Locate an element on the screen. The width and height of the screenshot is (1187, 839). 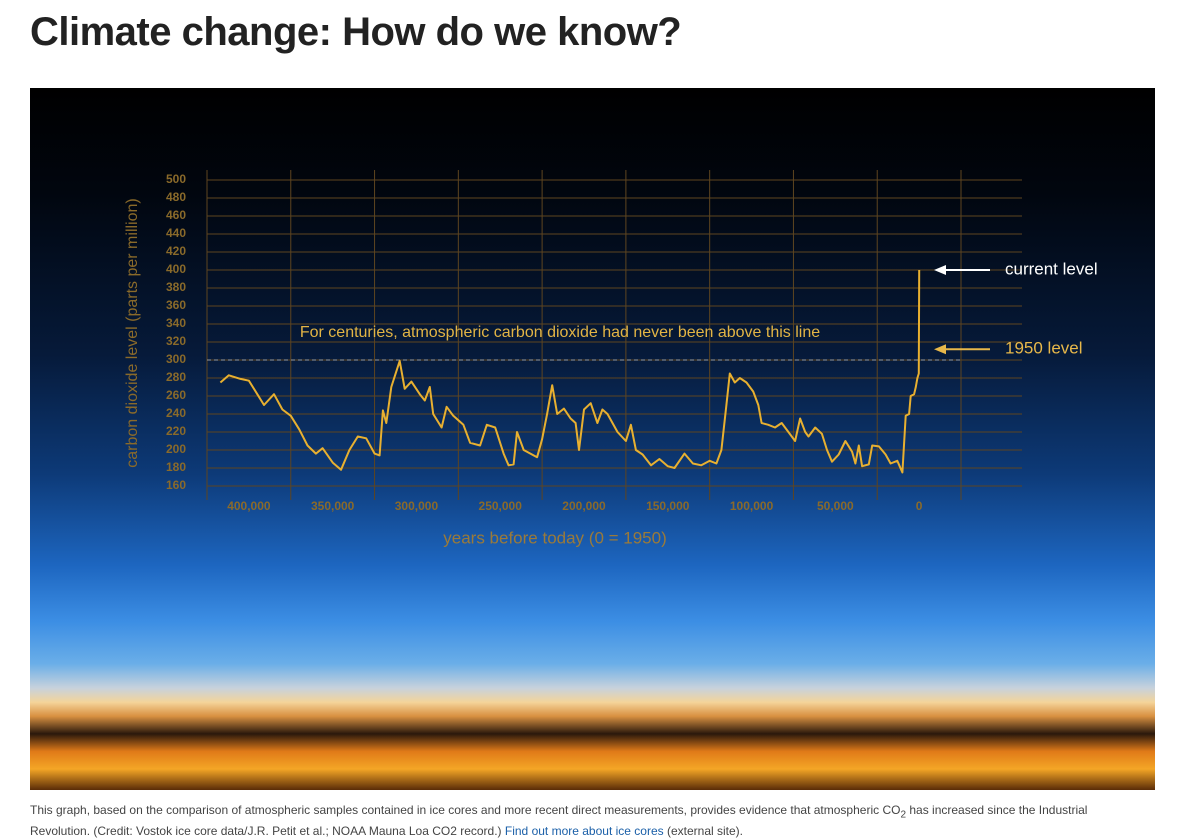
caption-link: Find out more about ice cores is located at coordinates (584, 831).